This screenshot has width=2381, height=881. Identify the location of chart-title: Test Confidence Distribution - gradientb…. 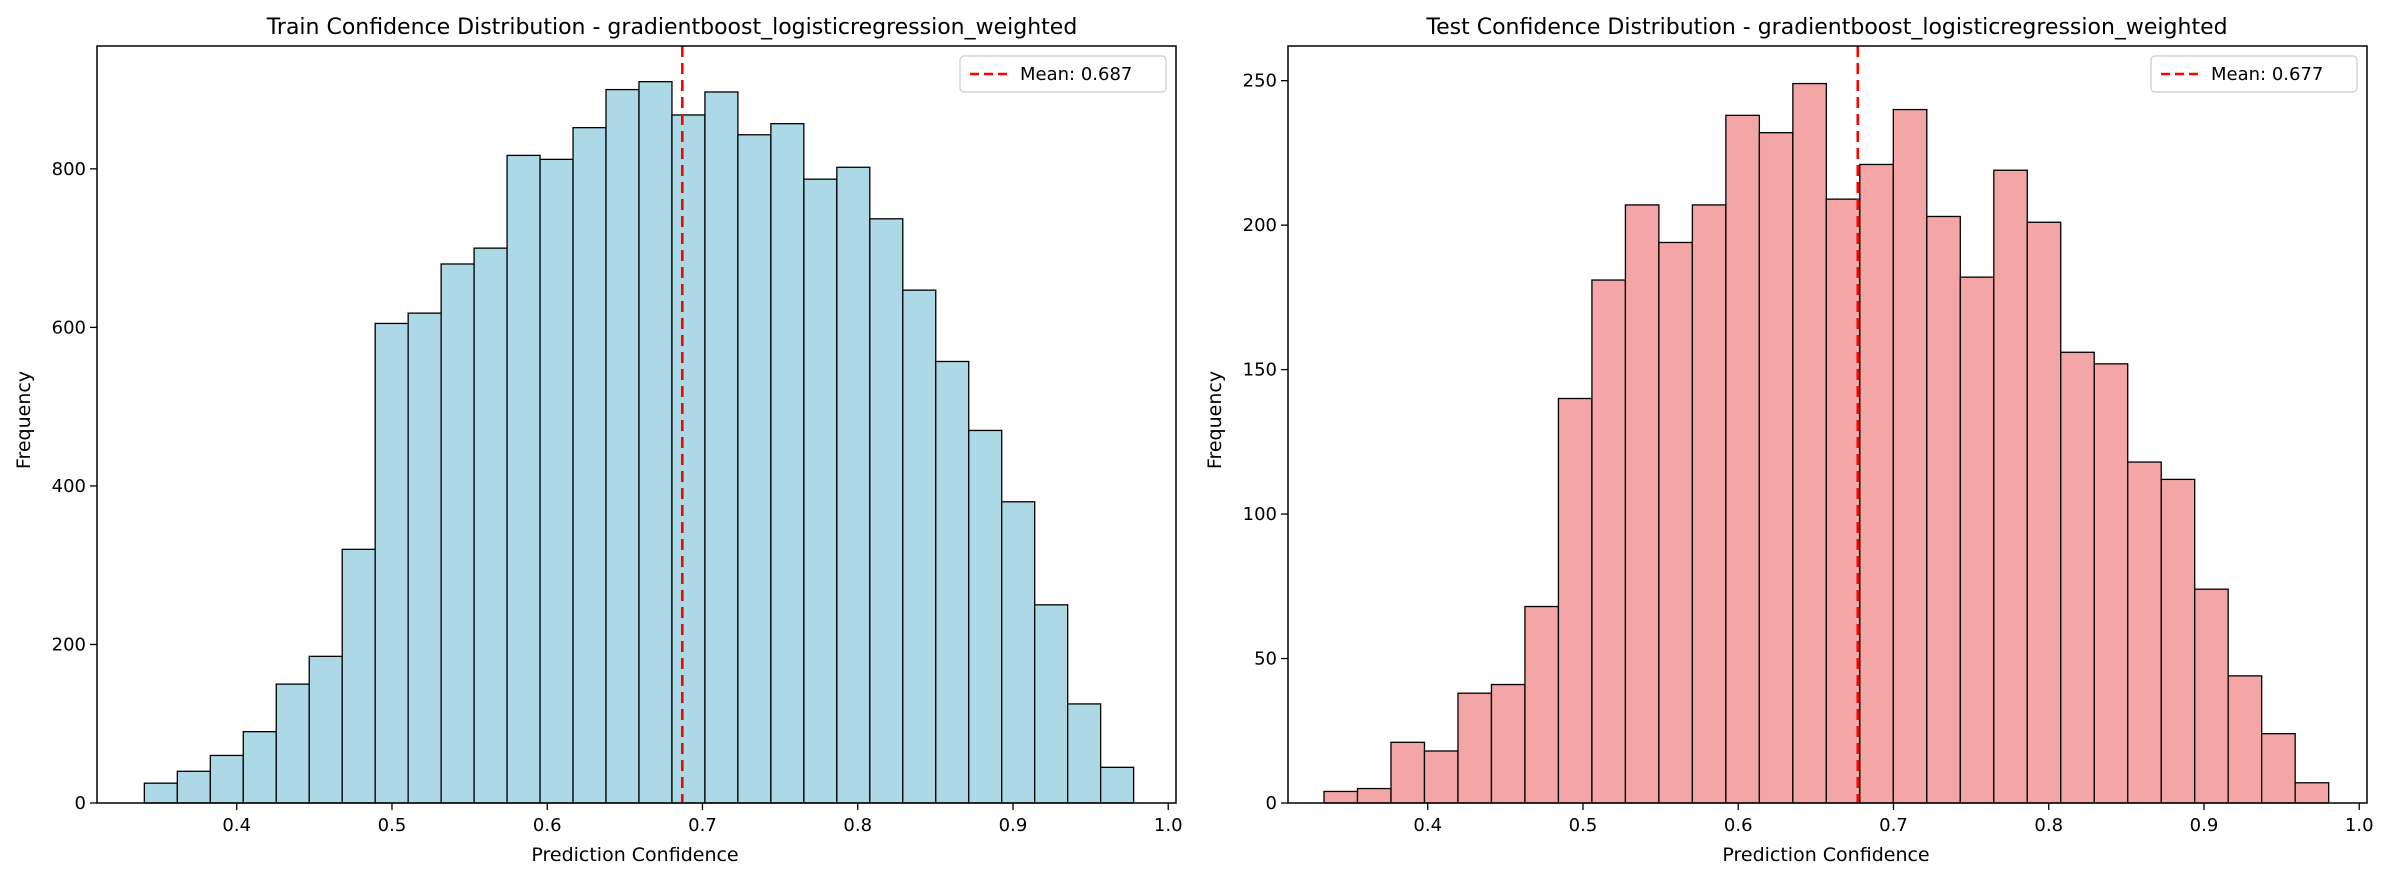
(1826, 27).